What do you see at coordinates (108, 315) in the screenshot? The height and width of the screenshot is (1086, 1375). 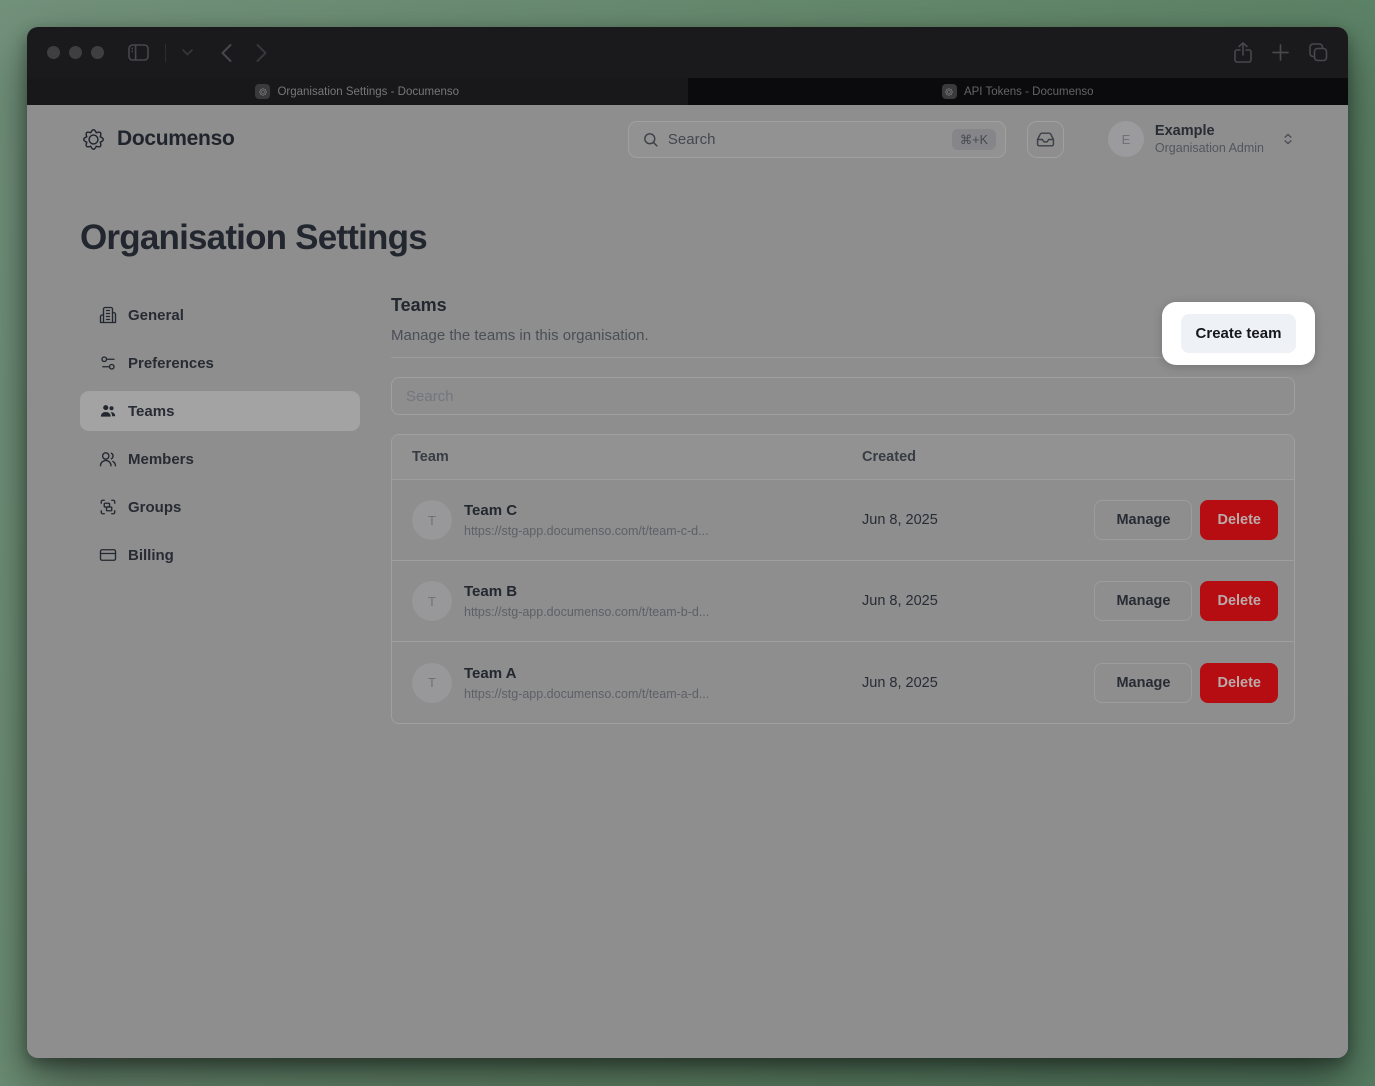 I see `building-icon` at bounding box center [108, 315].